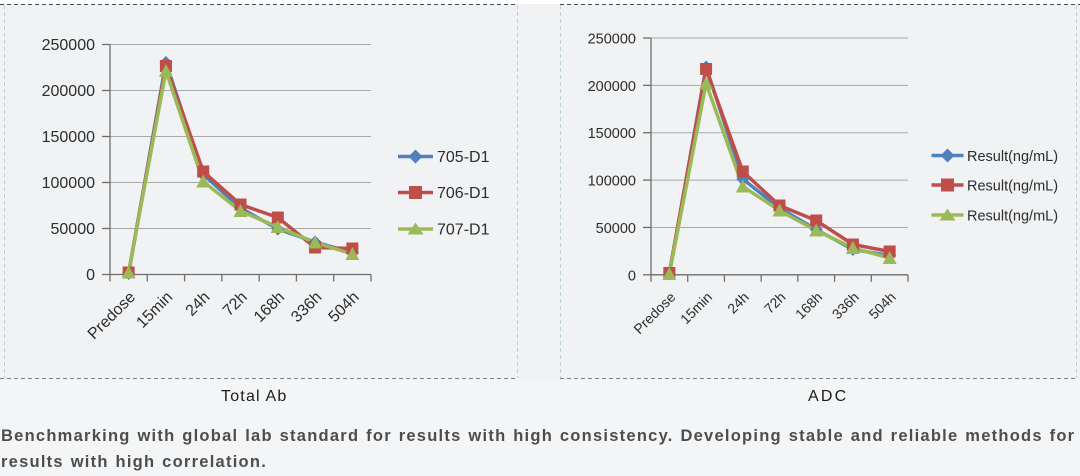  What do you see at coordinates (463, 193) in the screenshot?
I see `svg-text: 706-D1` at bounding box center [463, 193].